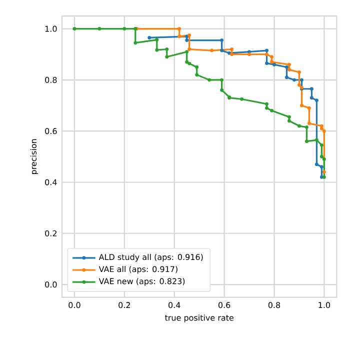 The height and width of the screenshot is (352, 352). What do you see at coordinates (50, 233) in the screenshot?
I see `y-tick-label: 0.2` at bounding box center [50, 233].